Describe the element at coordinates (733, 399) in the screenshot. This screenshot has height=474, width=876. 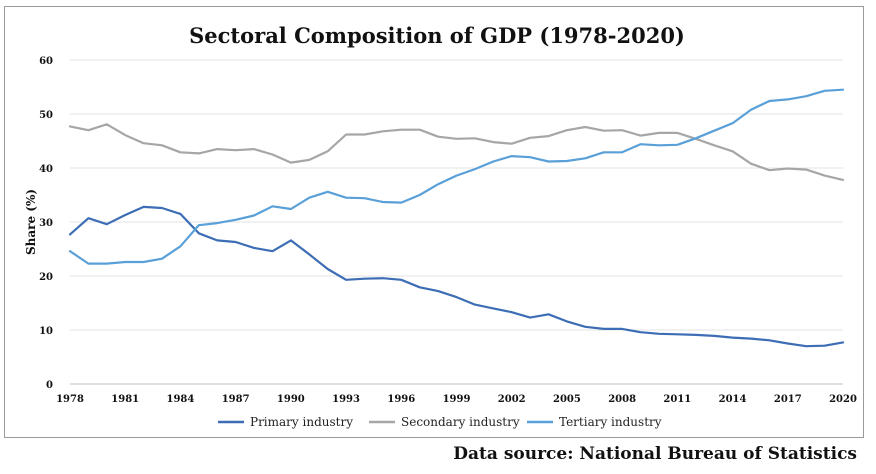
I see `x-tick-label: 2014` at that location.